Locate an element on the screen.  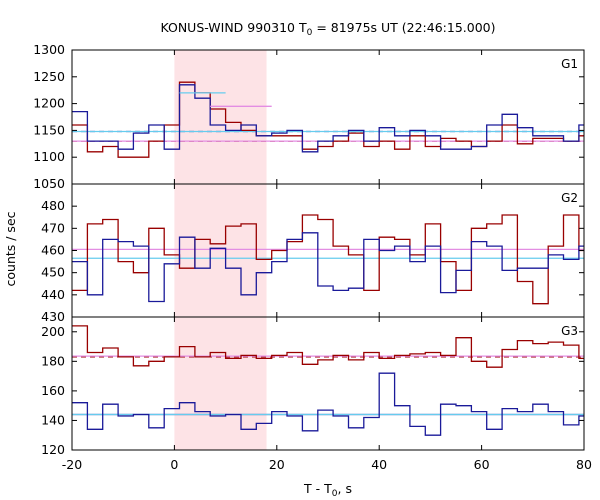
y-tick-label-2-3: 460 is located at coordinates (53, 250).